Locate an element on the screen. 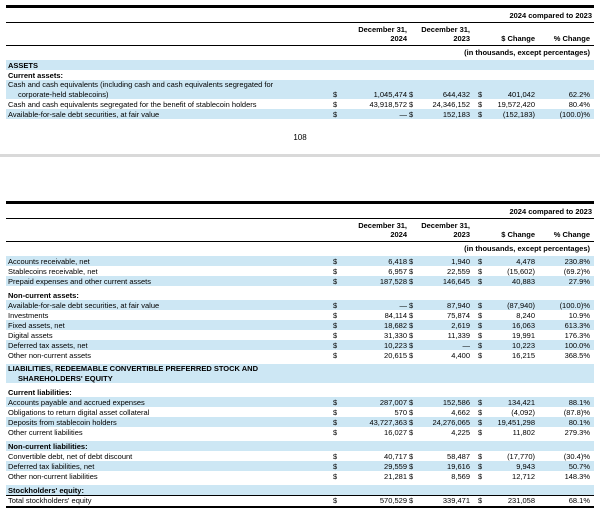  row-label: Stablecoins receivable, net is located at coordinates (53, 271).